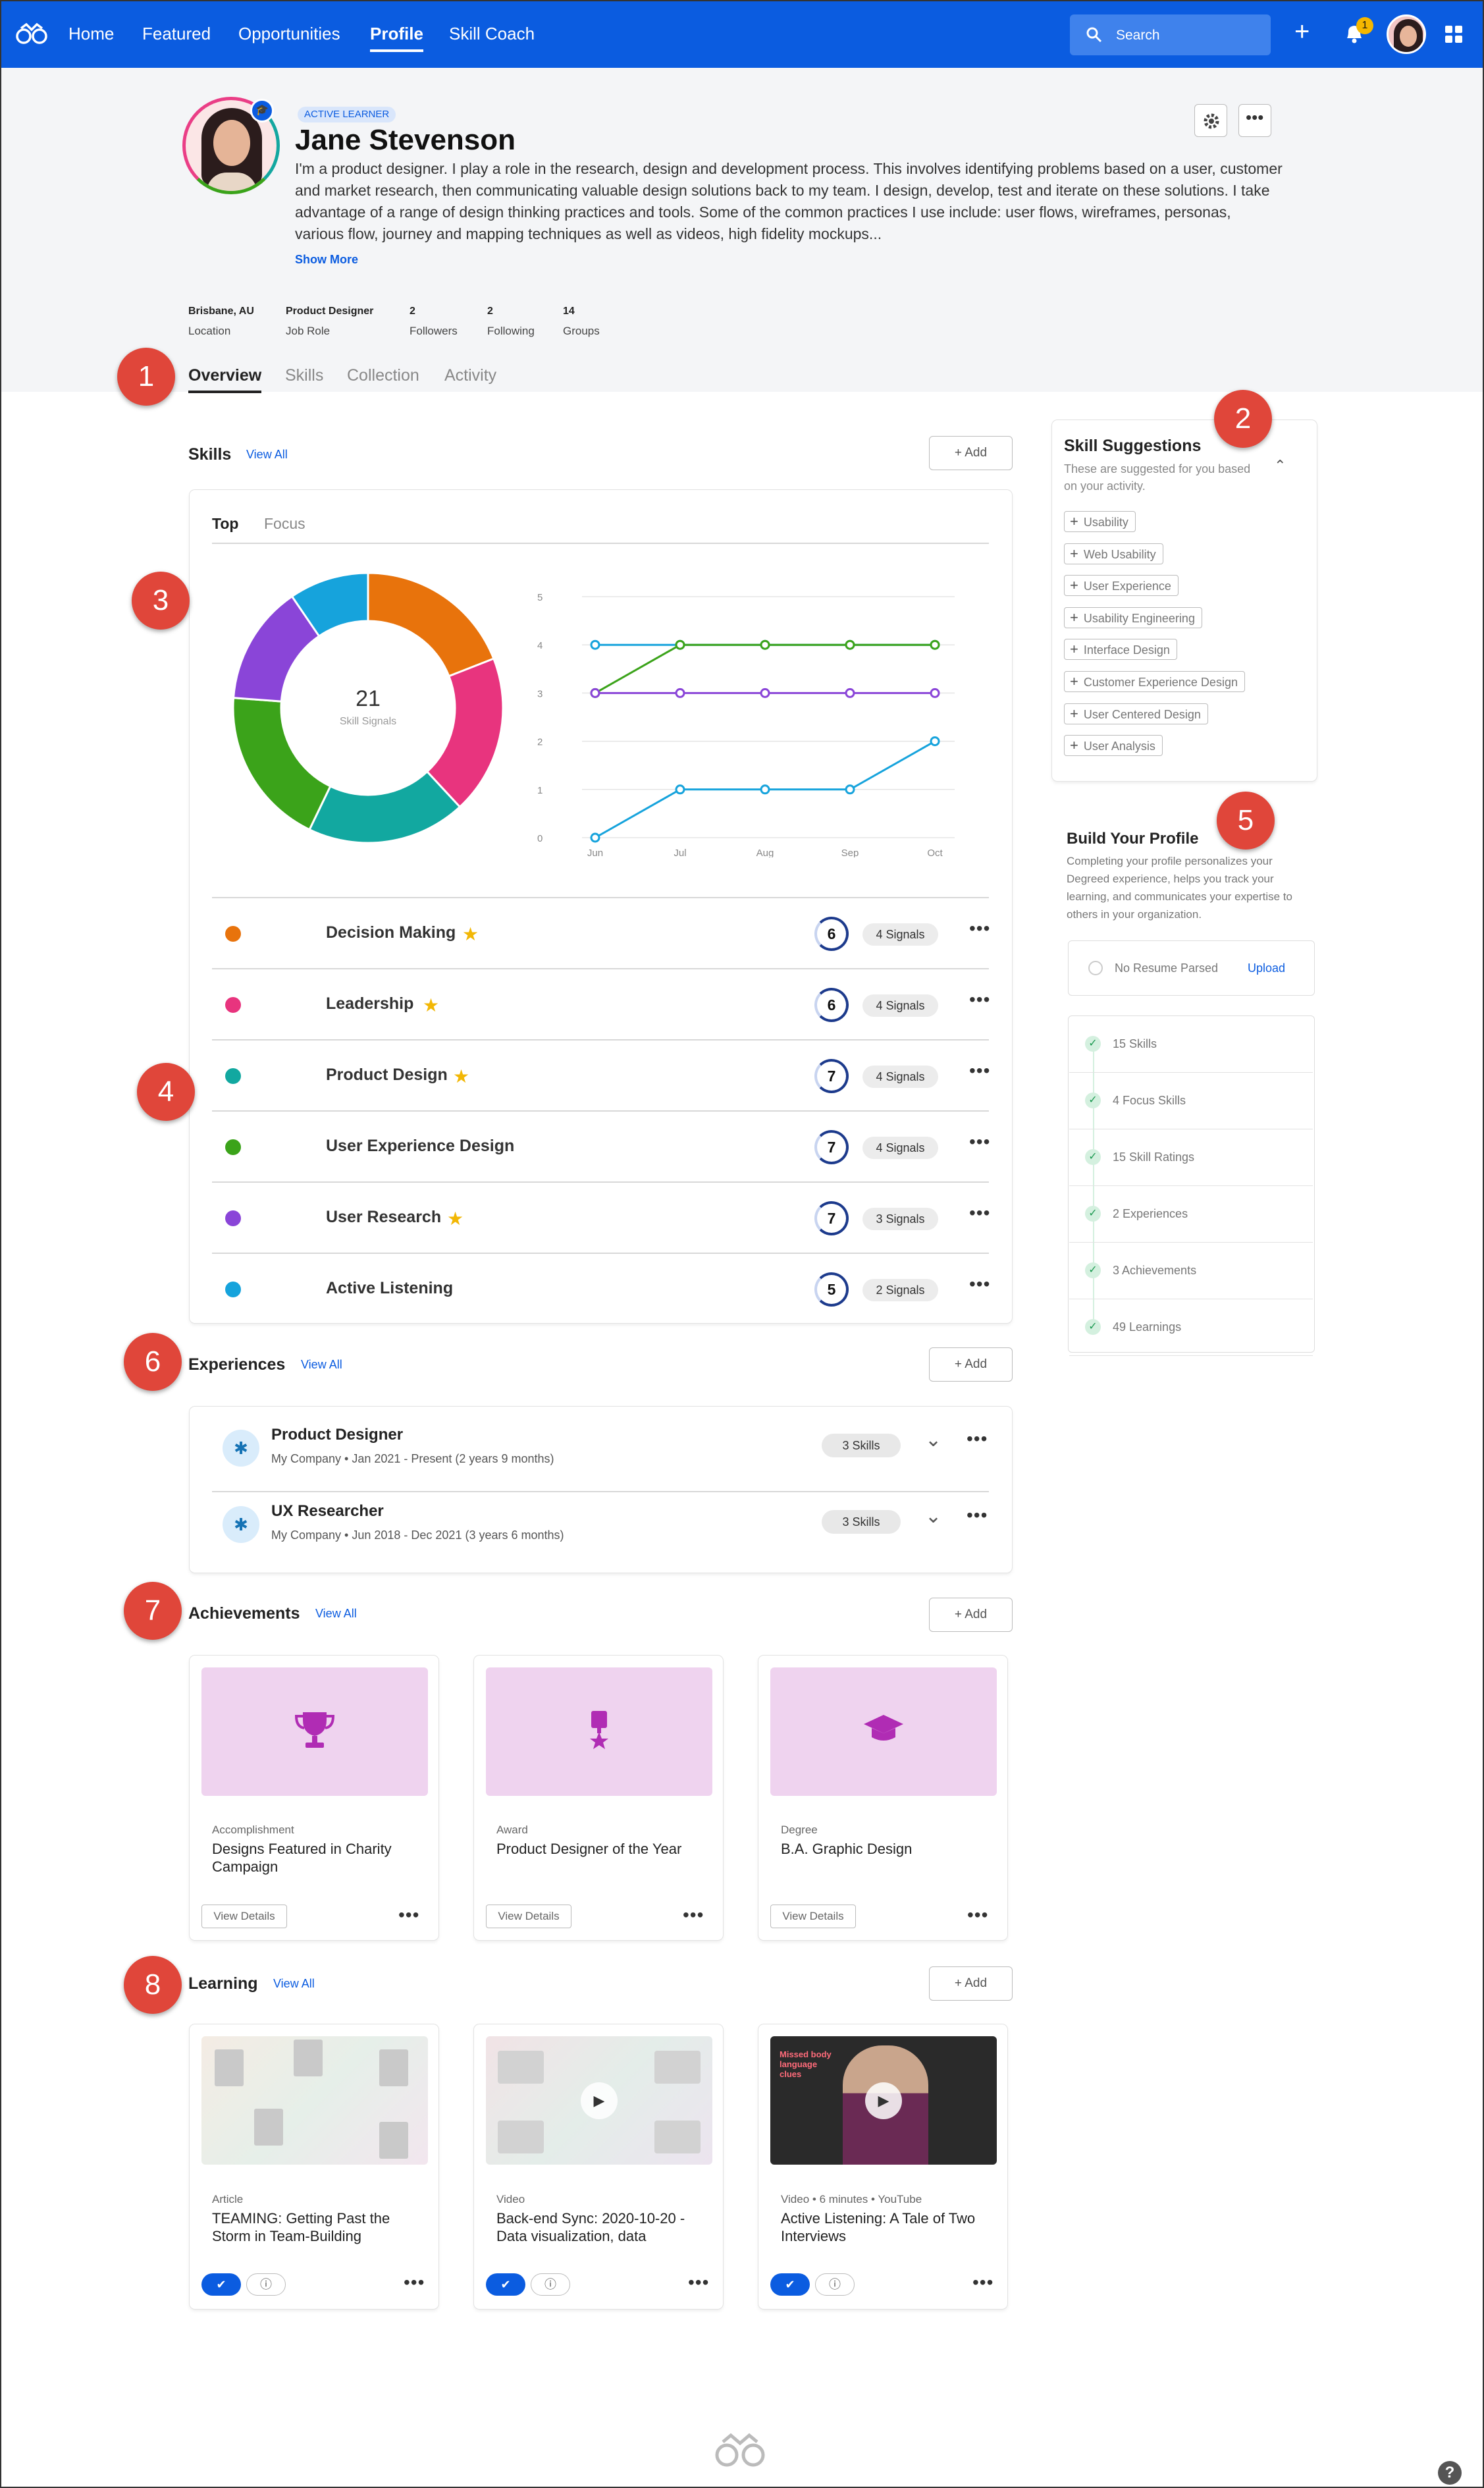  I want to click on meta-groups-label: Groups, so click(581, 331).